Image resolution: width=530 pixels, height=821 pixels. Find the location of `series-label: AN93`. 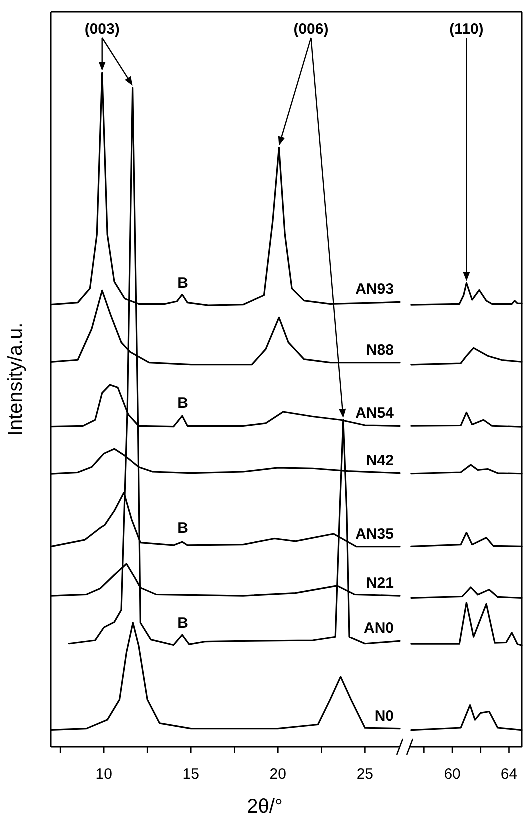

series-label: AN93 is located at coordinates (375, 289).